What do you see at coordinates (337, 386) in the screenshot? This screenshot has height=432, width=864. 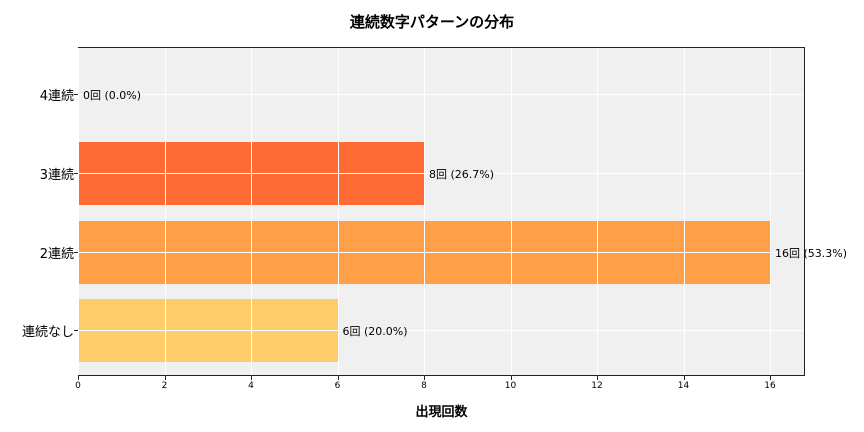 I see `x-tick-label: 6` at bounding box center [337, 386].